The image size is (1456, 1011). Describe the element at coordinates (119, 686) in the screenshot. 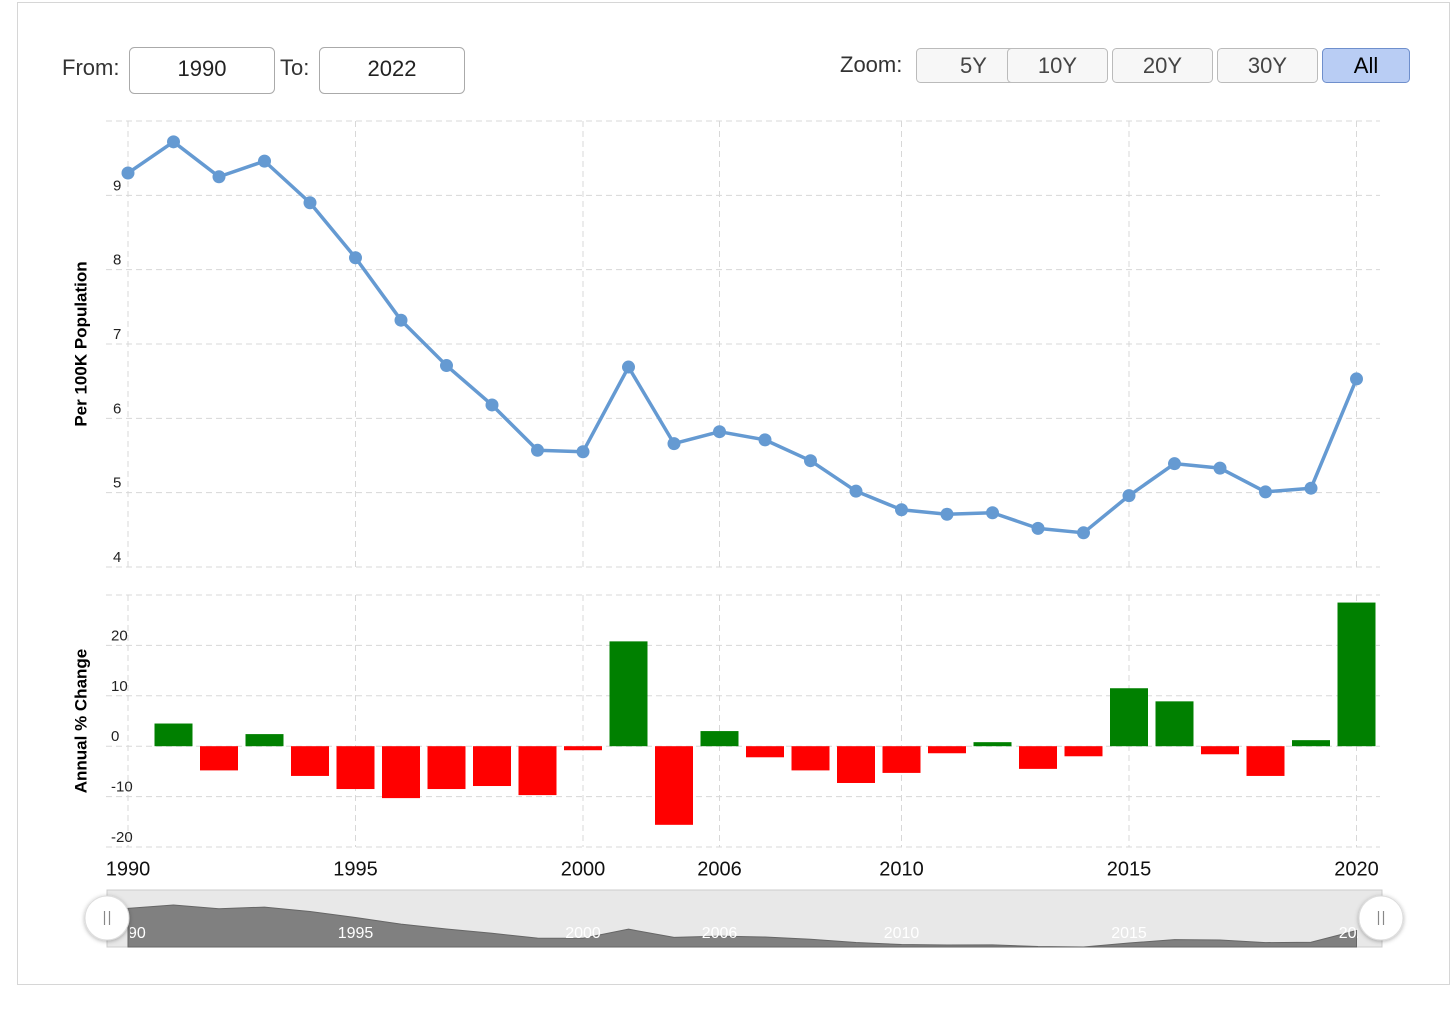

I see `y-tick-label: 10` at that location.